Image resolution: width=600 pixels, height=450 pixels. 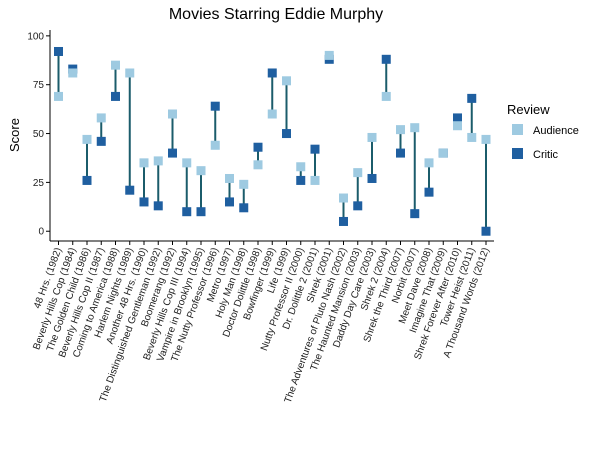 I want to click on legend-swatch-audience, so click(x=517, y=129).